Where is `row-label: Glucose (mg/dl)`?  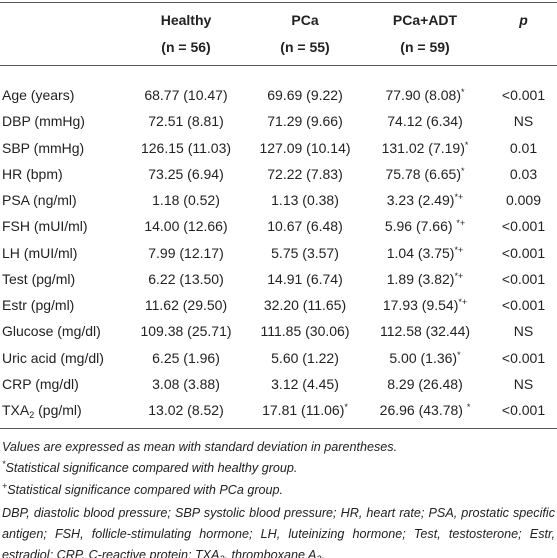
row-label: Glucose (mg/dl) is located at coordinates (51, 331).